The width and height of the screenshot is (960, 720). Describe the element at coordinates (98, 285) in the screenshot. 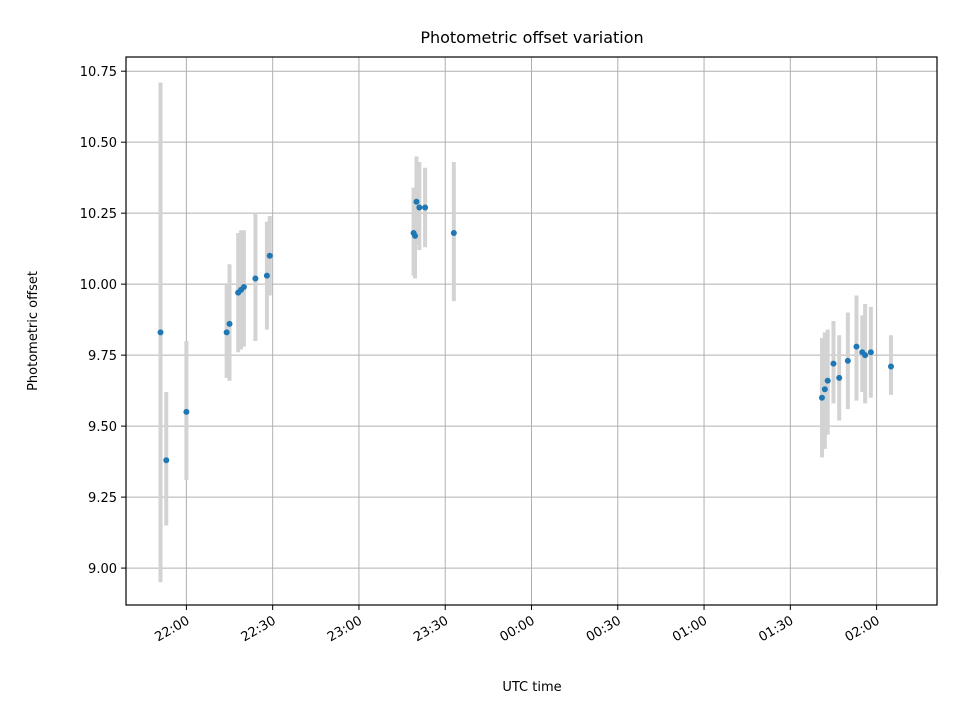

I see `y-tick-label: 10.00` at that location.